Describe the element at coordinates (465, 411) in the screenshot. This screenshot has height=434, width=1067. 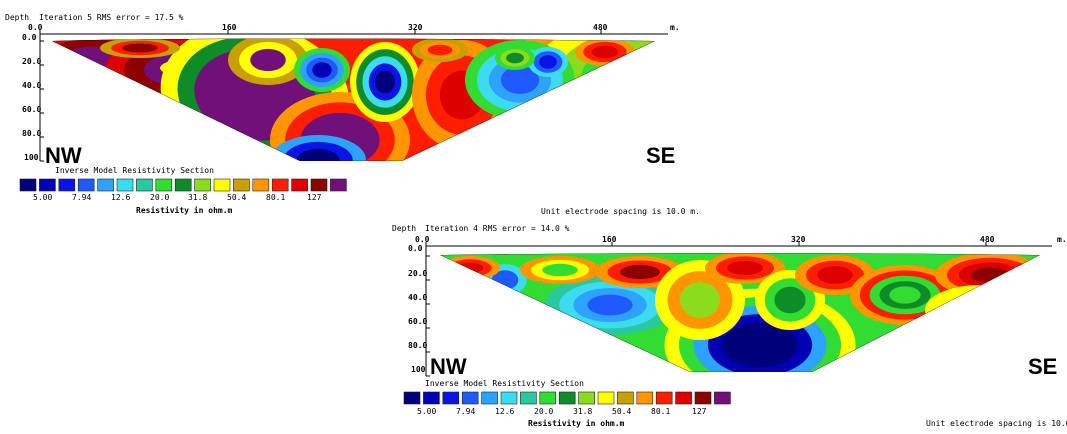
I see `chart2-legend-value-1: 7.94` at that location.